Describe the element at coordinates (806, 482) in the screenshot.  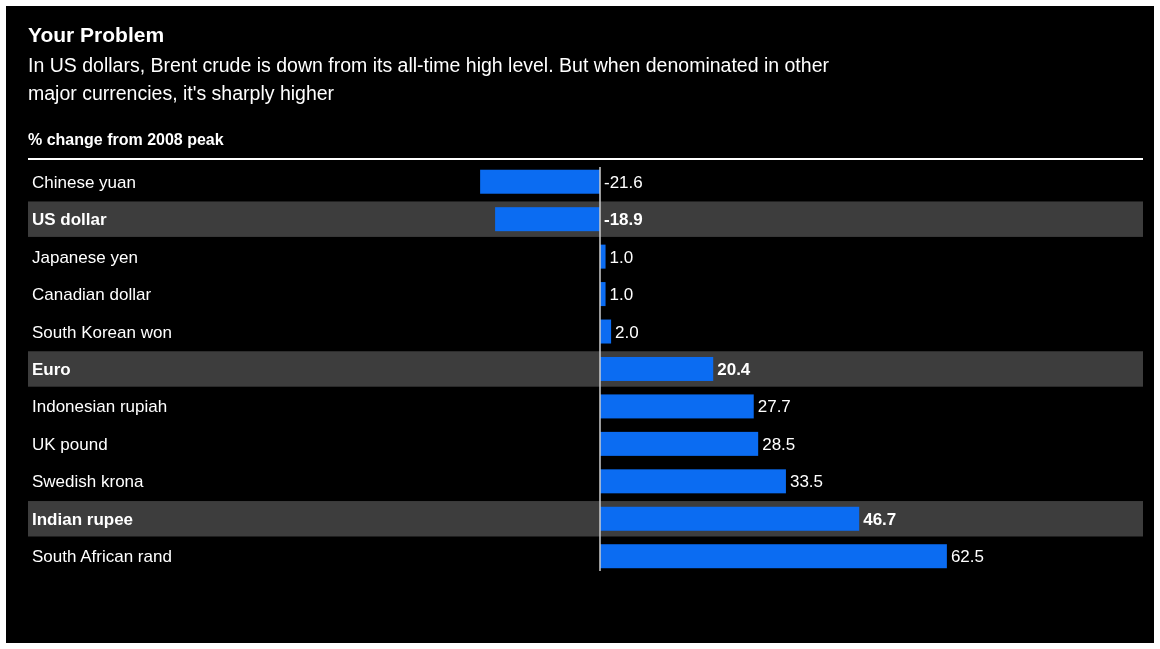
I see `data-label: 33.5` at that location.